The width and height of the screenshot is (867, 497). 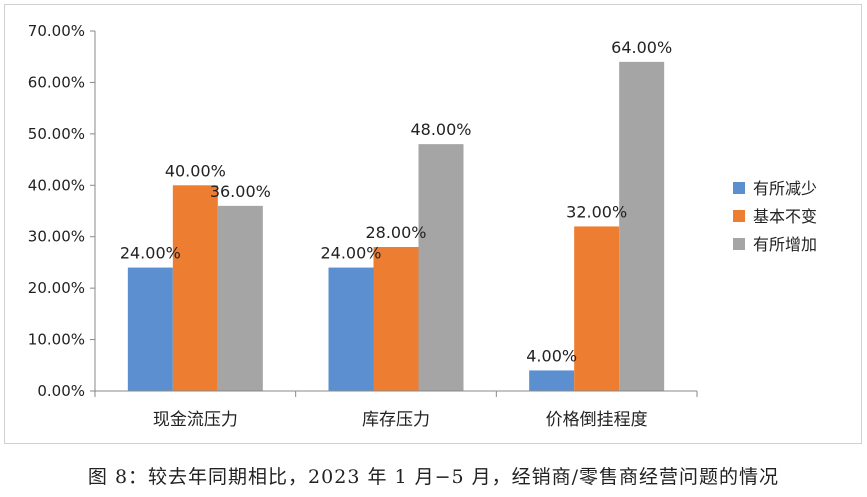 I want to click on y-tick-label: 0.00%, so click(x=61, y=391).